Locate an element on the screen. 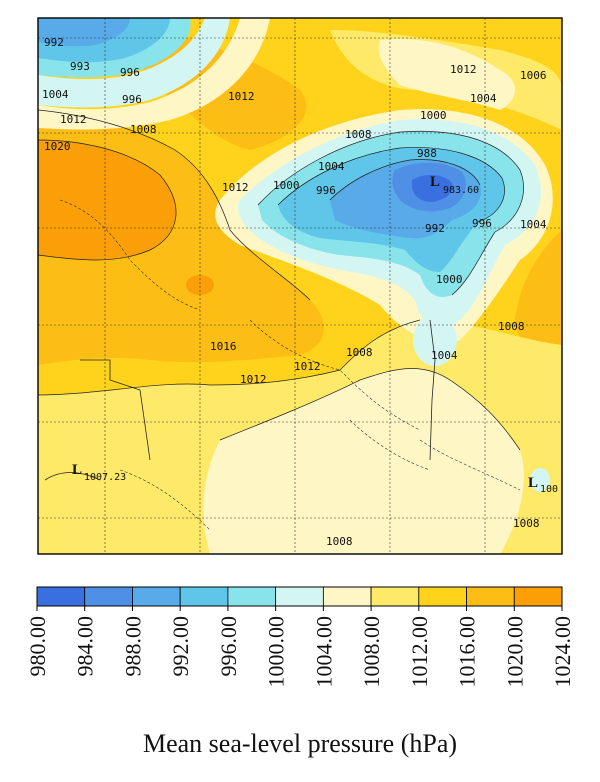  field-nw-988-band is located at coordinates (84, 32).